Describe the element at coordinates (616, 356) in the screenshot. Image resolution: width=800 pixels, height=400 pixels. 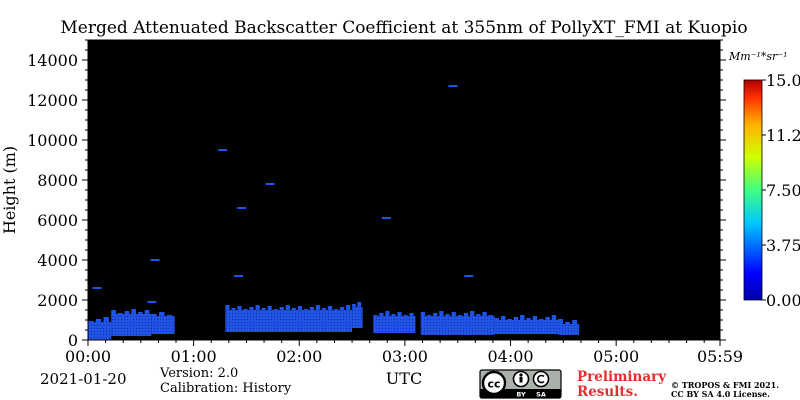
I see `x-tick-label: 05:00` at that location.